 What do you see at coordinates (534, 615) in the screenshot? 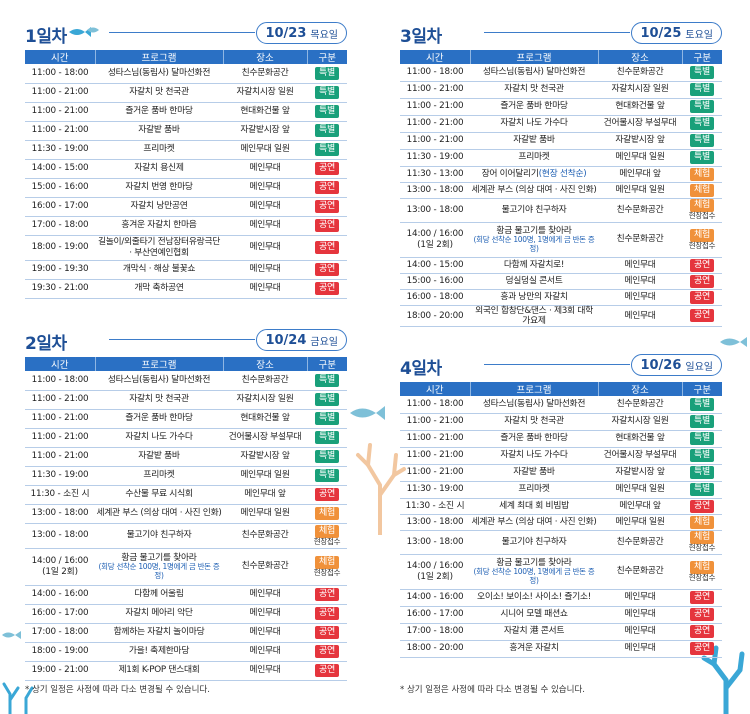
I see `program-cell: 시니어 모델 패션쇼` at bounding box center [534, 615].